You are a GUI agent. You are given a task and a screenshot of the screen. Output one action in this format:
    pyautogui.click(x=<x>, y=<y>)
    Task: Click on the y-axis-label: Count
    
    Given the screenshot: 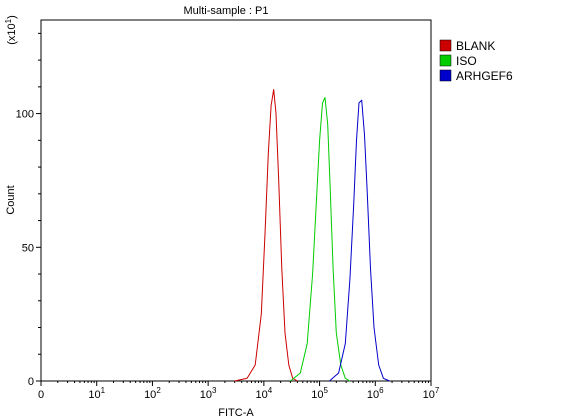 What is the action you would take?
    pyautogui.click(x=11, y=199)
    